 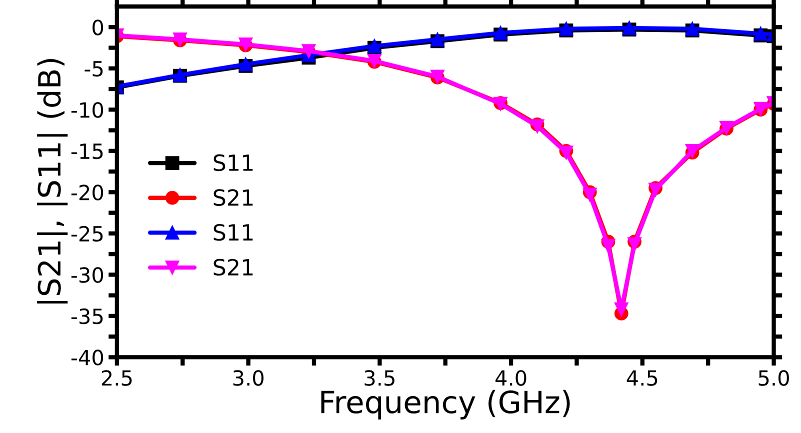 I want to click on y-tick-label: -25, so click(x=87, y=234).